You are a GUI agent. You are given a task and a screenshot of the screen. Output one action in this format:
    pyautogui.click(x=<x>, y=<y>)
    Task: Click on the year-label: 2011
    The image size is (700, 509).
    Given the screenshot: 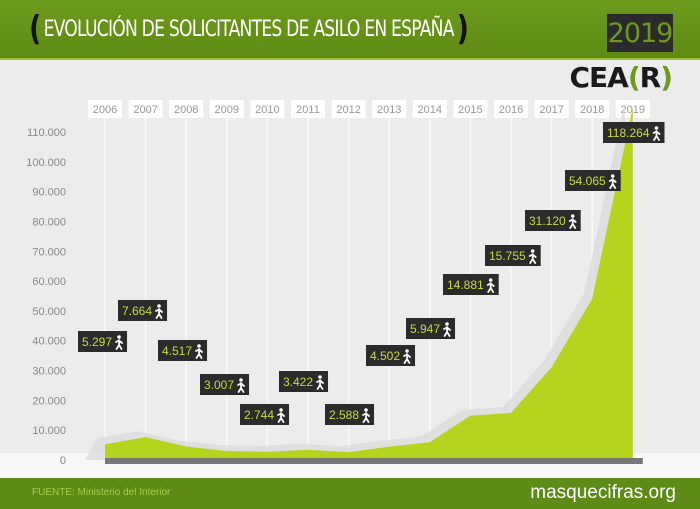 What is the action you would take?
    pyautogui.click(x=308, y=110)
    